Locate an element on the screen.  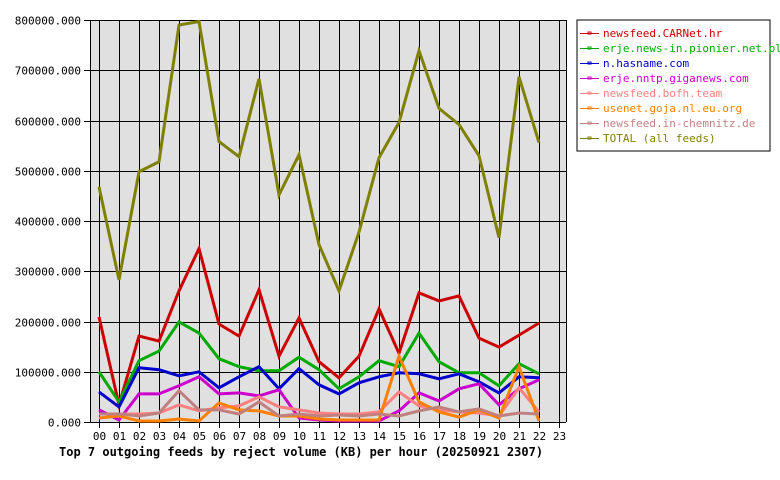
x-tick-label: 18 is located at coordinates (459, 436).